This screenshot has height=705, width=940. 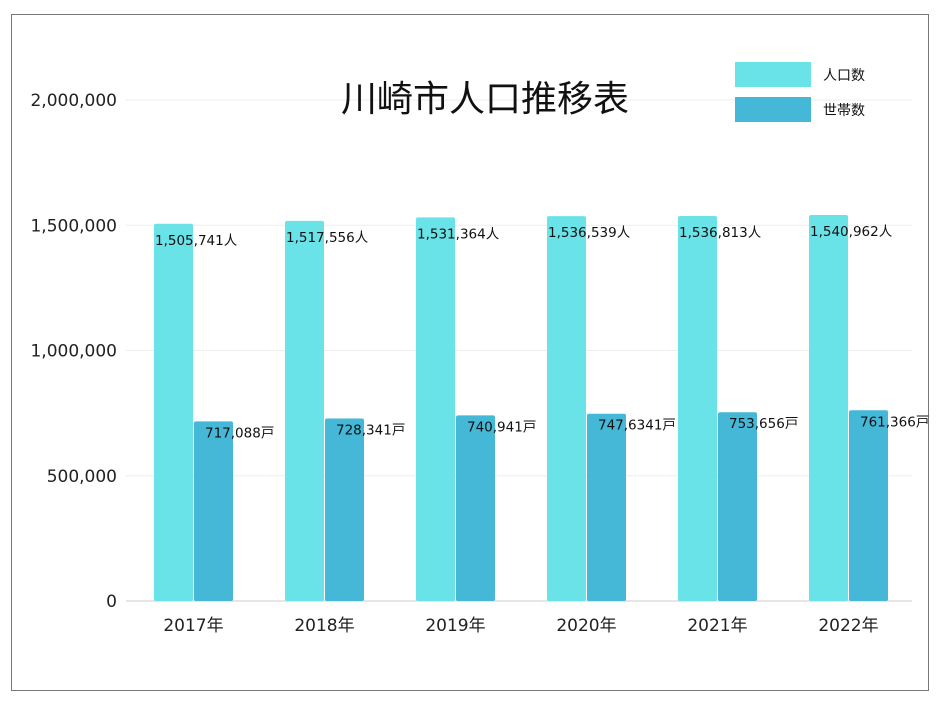 What do you see at coordinates (589, 233) in the screenshot?
I see `population-label: 1,536,539人` at bounding box center [589, 233].